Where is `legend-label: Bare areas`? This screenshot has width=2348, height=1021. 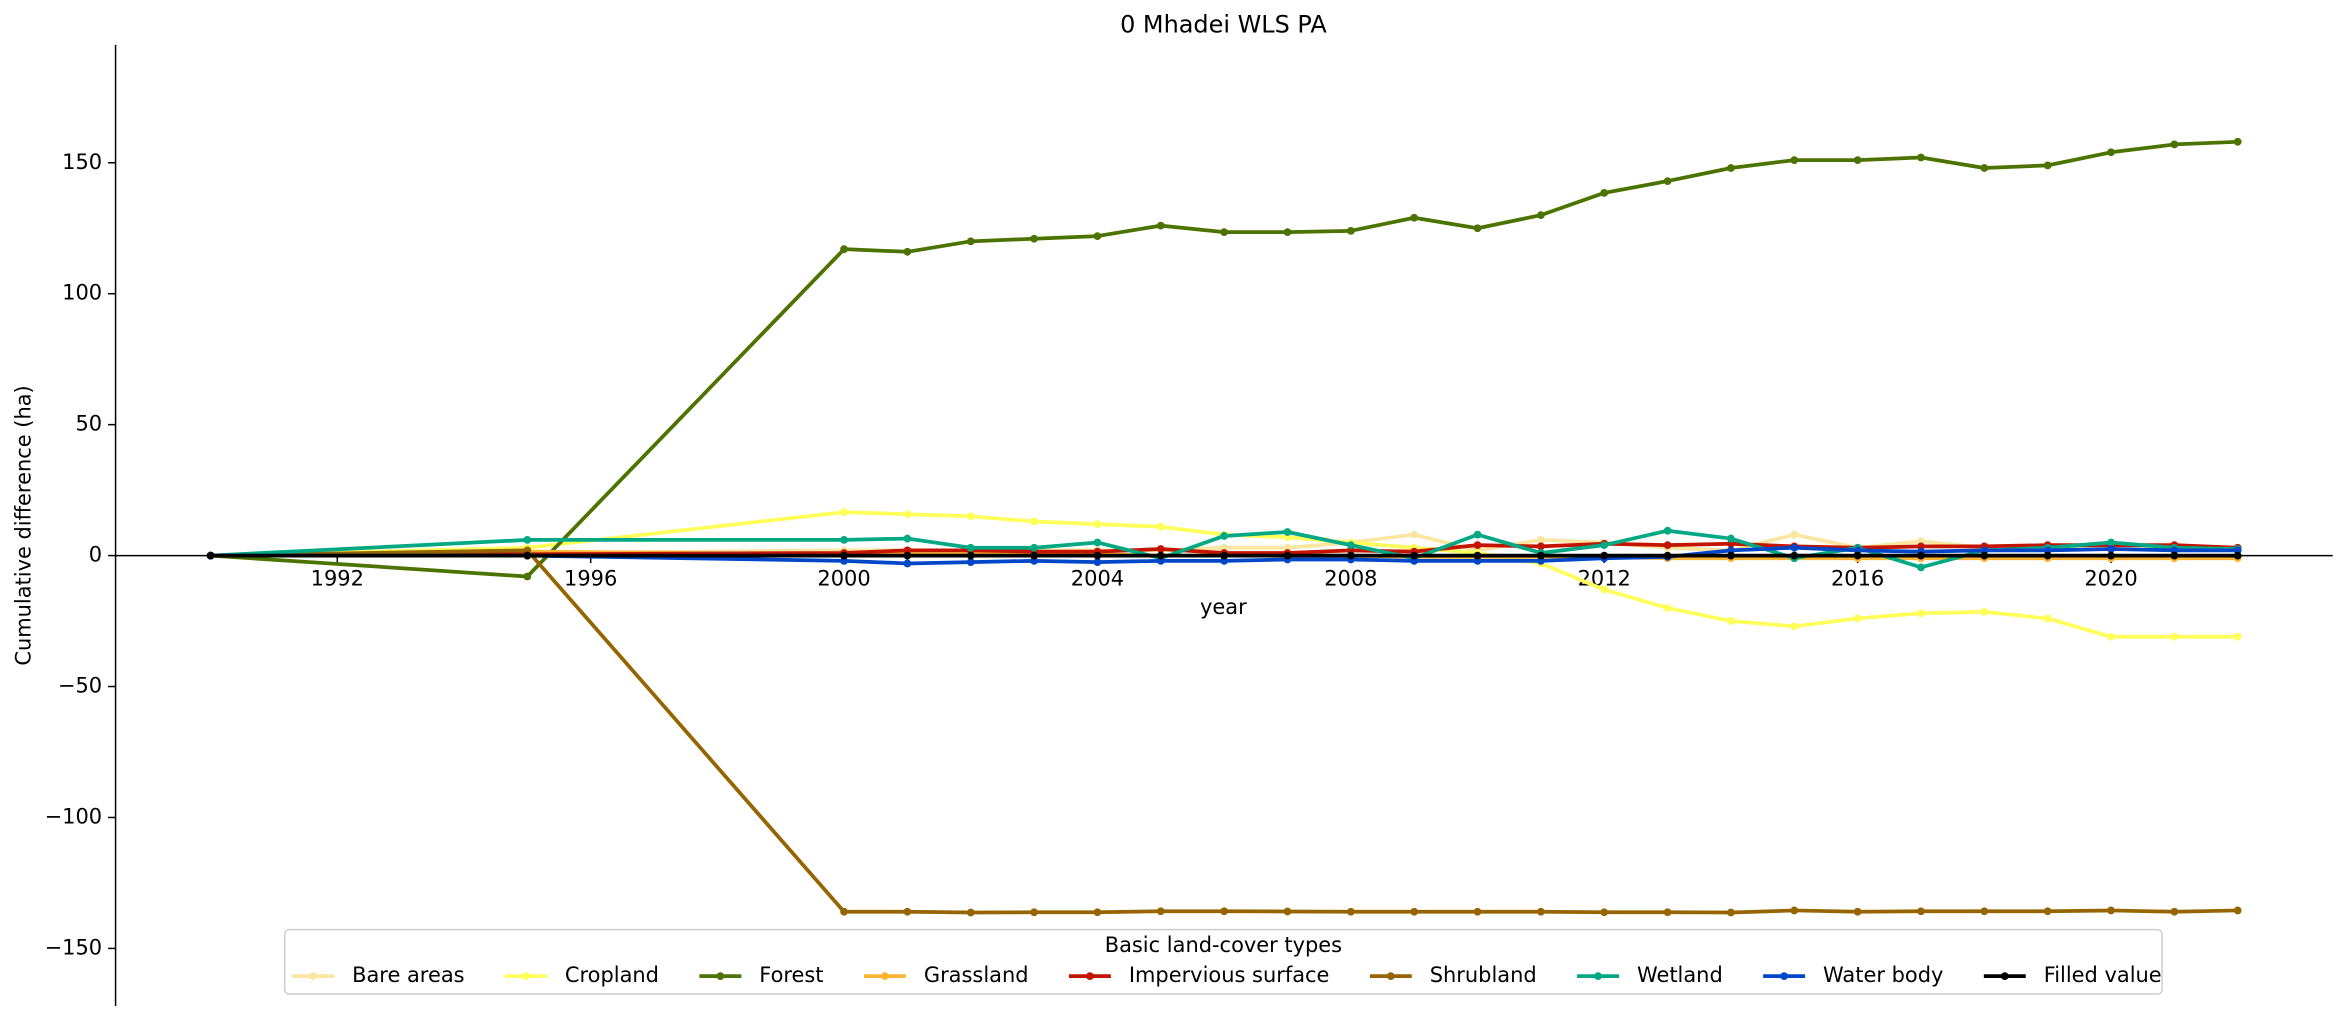
legend-label: Bare areas is located at coordinates (408, 975).